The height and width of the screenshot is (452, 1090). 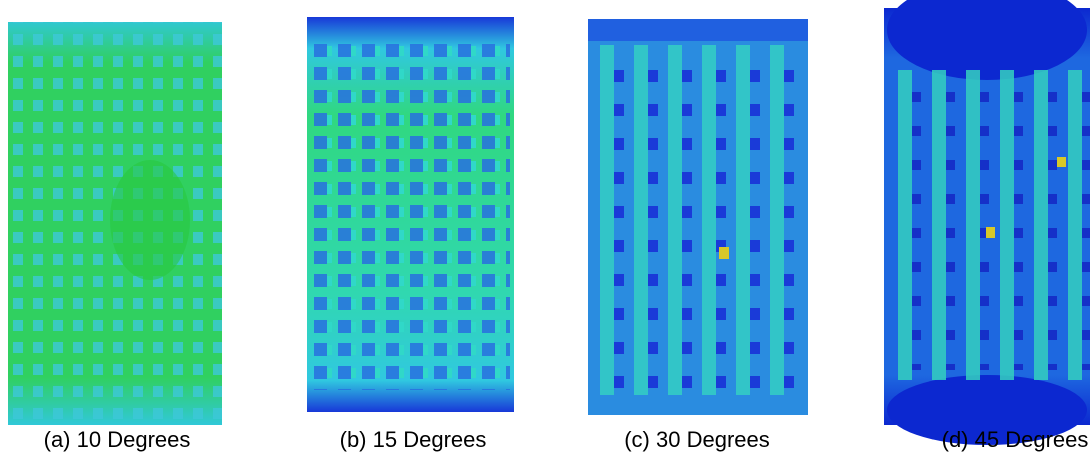 I want to click on caption: (b) 15 Degrees, so click(x=413, y=439).